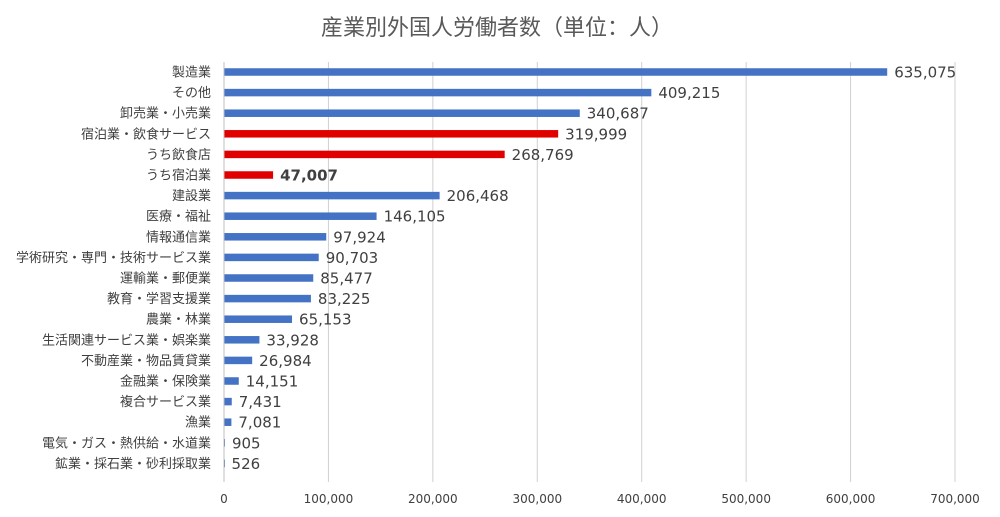  What do you see at coordinates (325, 320) in the screenshot?
I see `value-label: 65,153` at bounding box center [325, 320].